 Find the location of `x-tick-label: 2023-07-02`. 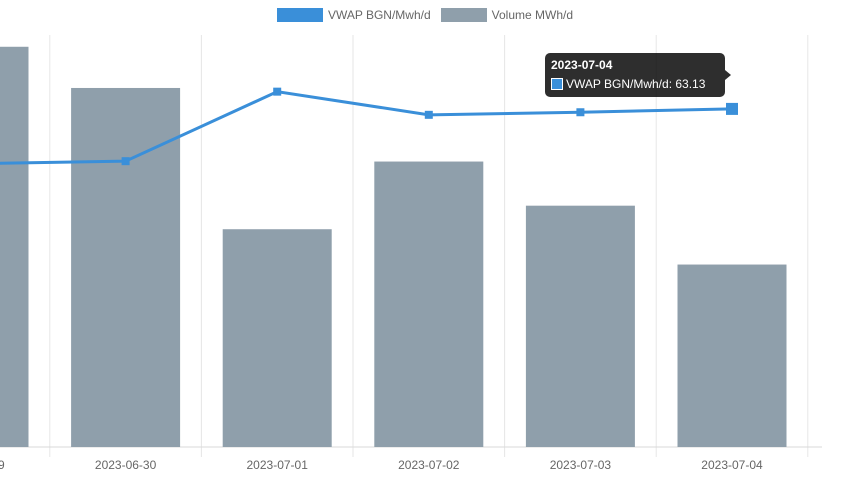

x-tick-label: 2023-07-02 is located at coordinates (429, 465).